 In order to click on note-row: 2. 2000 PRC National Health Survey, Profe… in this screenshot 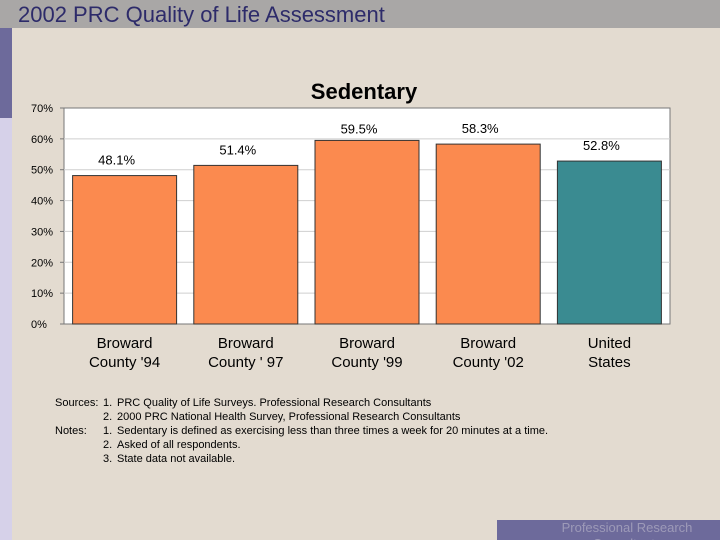, I will do `click(301, 417)`.